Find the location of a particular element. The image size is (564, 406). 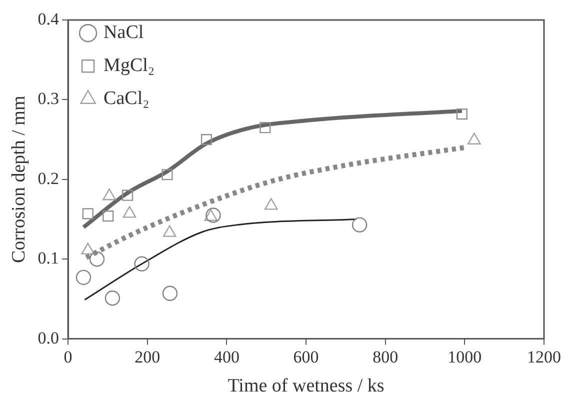

x-tick-label: 800 is located at coordinates (385, 356).